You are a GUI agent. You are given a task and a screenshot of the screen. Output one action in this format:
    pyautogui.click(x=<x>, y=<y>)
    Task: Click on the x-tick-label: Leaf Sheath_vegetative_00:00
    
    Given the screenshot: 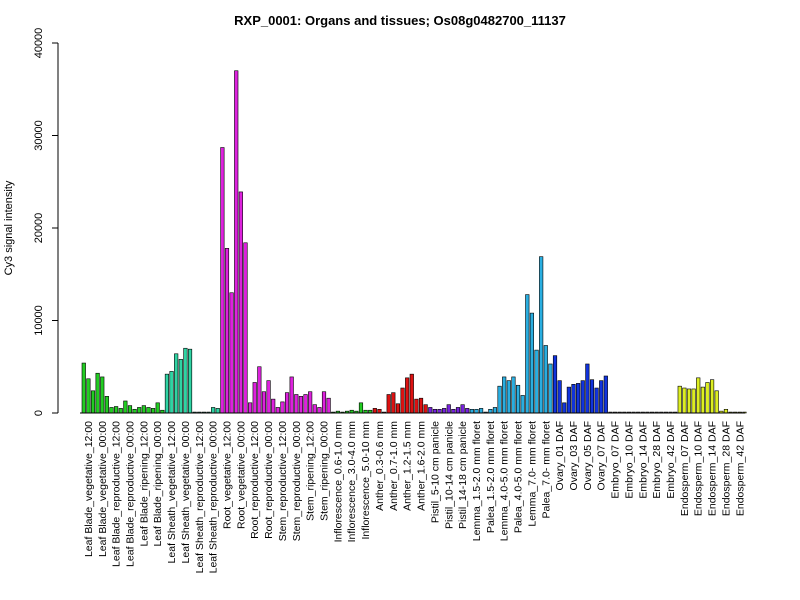 What is the action you would take?
    pyautogui.click(x=186, y=492)
    